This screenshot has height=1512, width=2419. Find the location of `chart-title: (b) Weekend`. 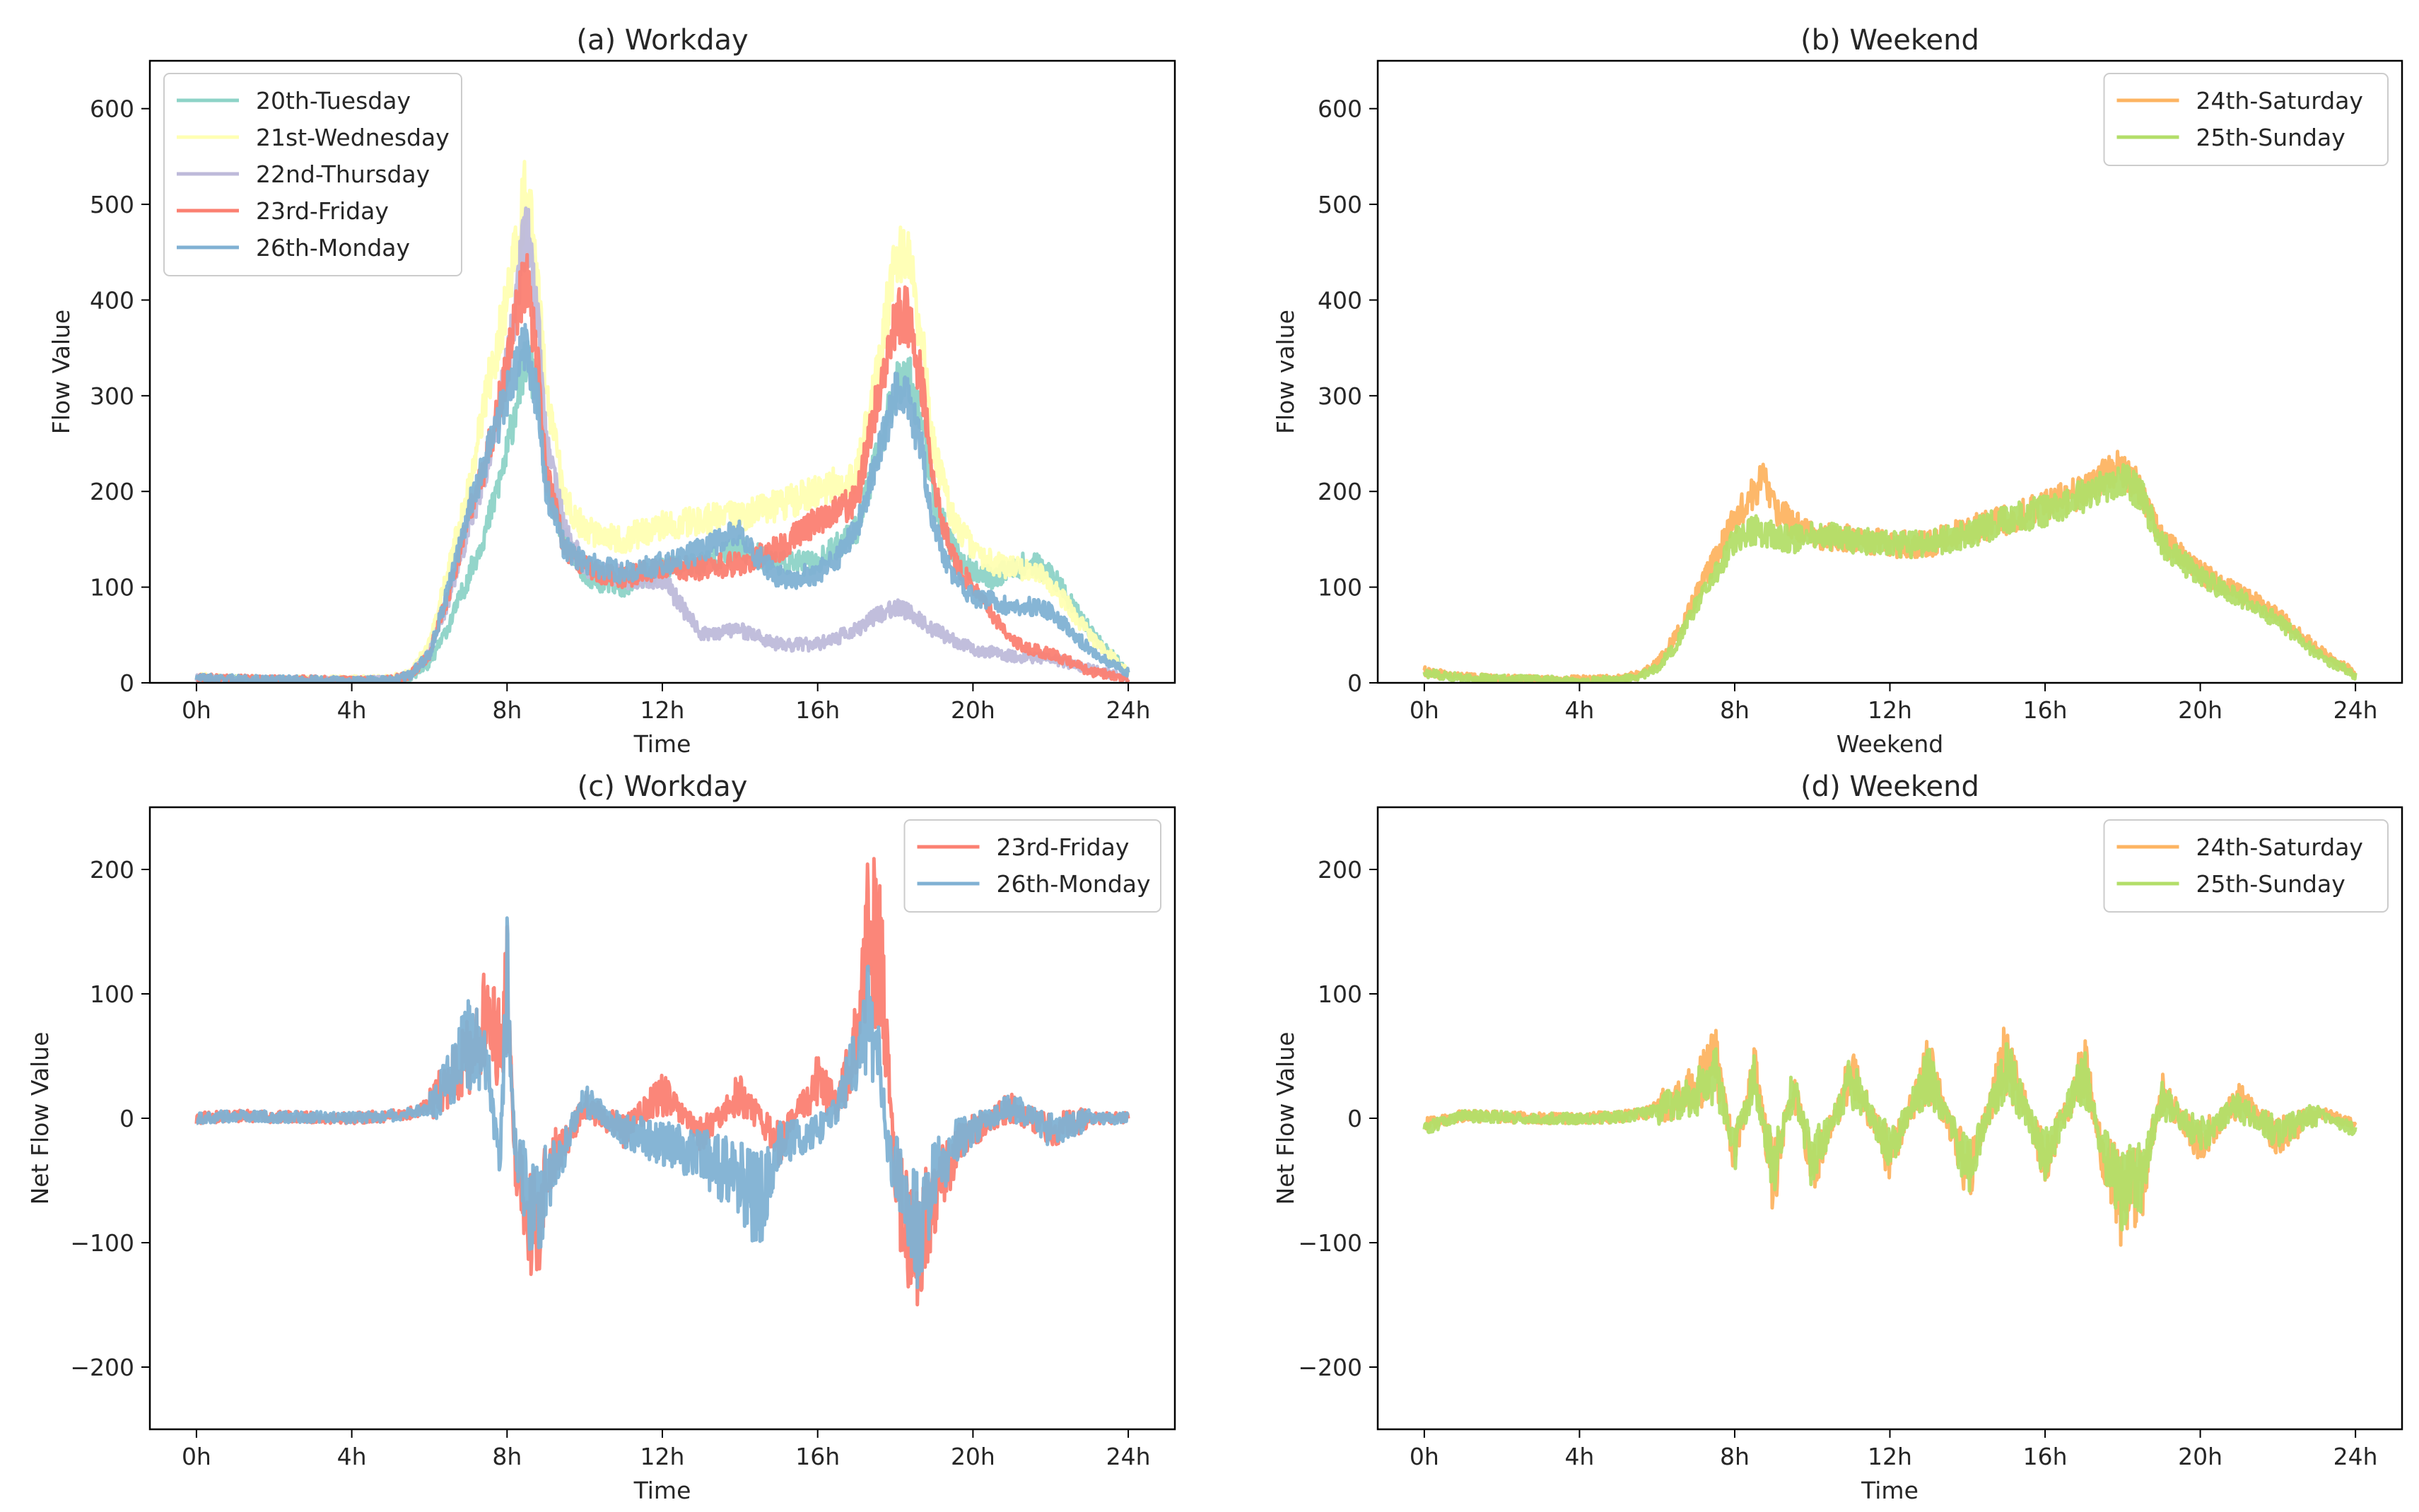

chart-title: (b) Weekend is located at coordinates (1889, 40).